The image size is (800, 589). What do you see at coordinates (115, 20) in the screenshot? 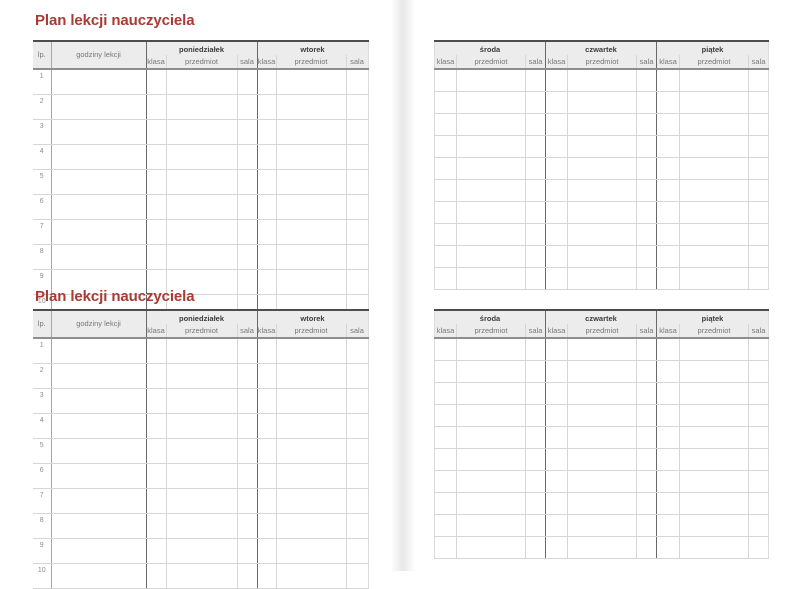
I see `page-title: Plan lekcji nauczyciela` at bounding box center [115, 20].